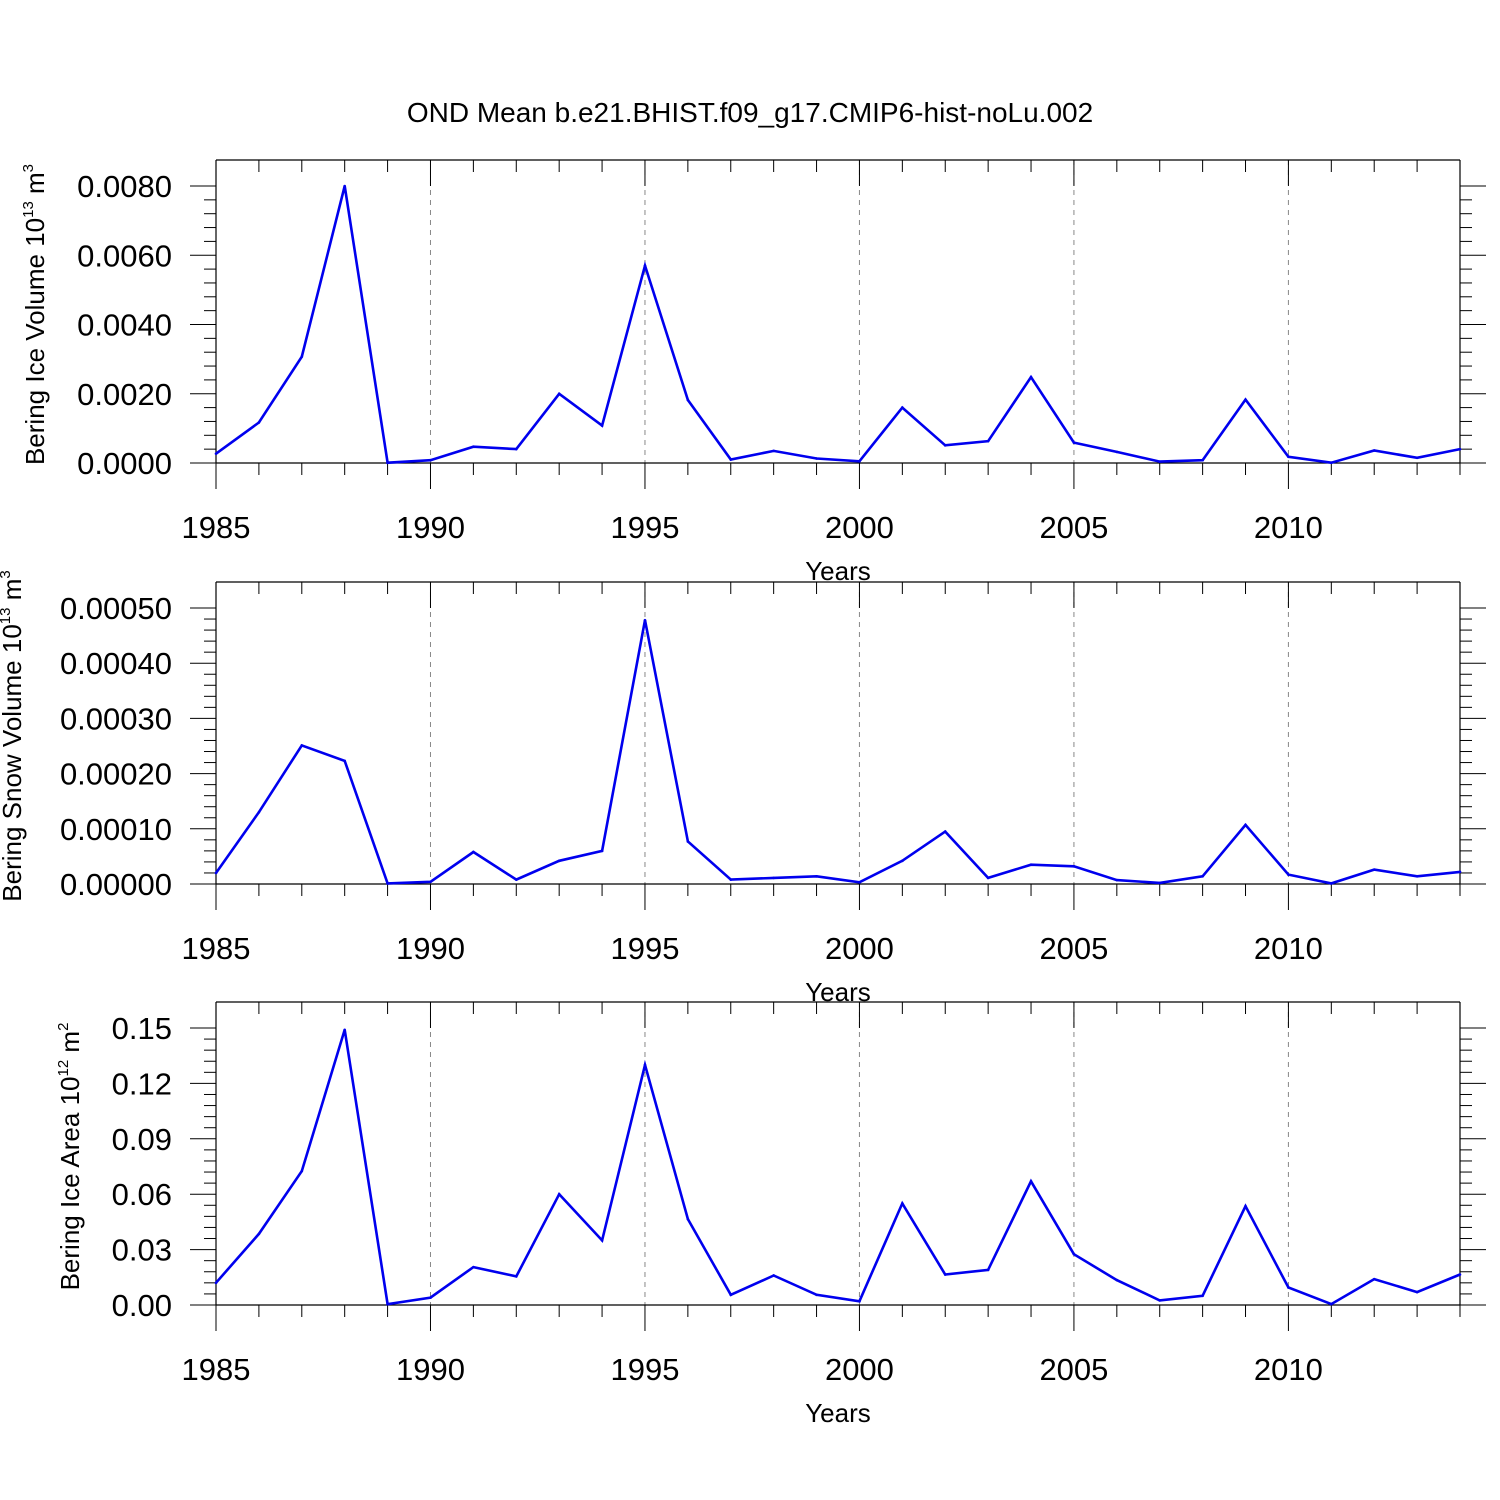 This screenshot has width=1500, height=1500. Describe the element at coordinates (142, 1028) in the screenshot. I see `y-tick-label: 0.15` at that location.